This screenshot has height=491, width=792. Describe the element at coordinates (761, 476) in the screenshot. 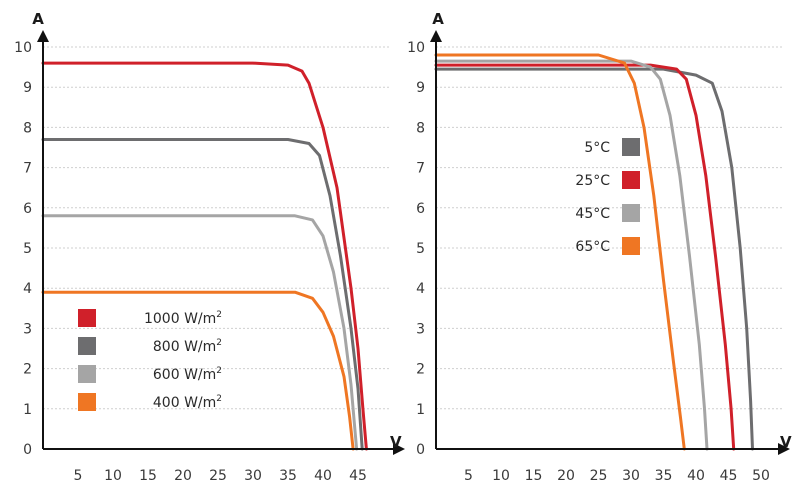

I see `x-tick-label: 50` at that location.